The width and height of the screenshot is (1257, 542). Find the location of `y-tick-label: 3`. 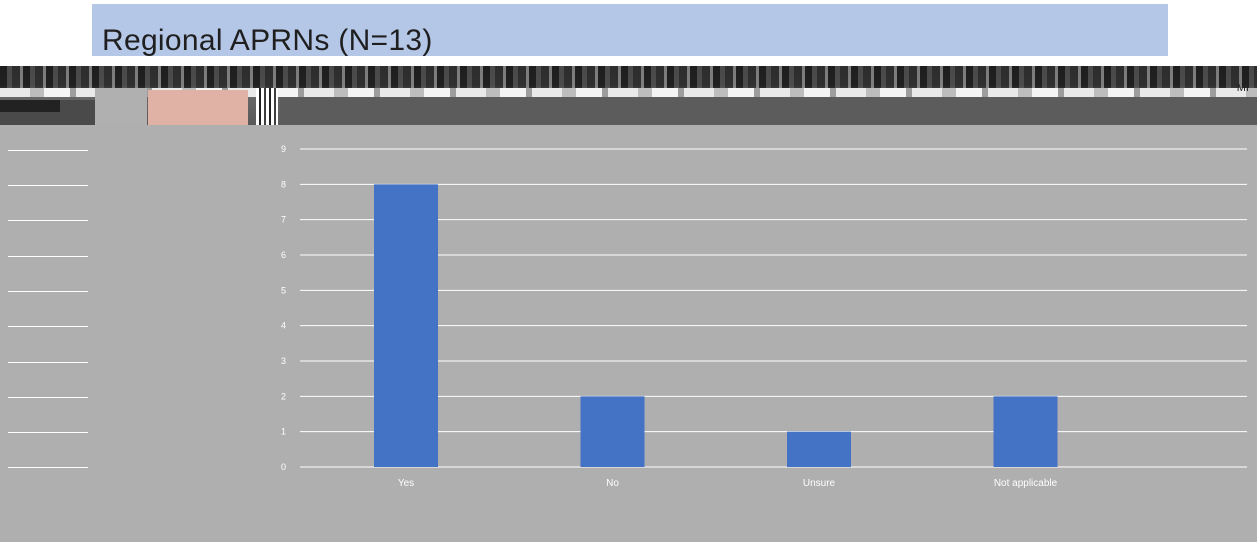

y-tick-label: 3 is located at coordinates (283, 361).